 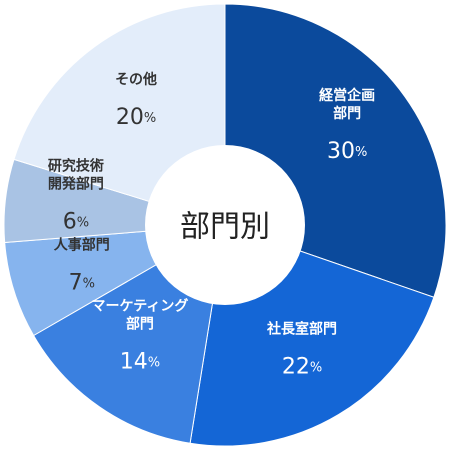 I want to click on category-label: 研究技術, so click(x=76, y=165).